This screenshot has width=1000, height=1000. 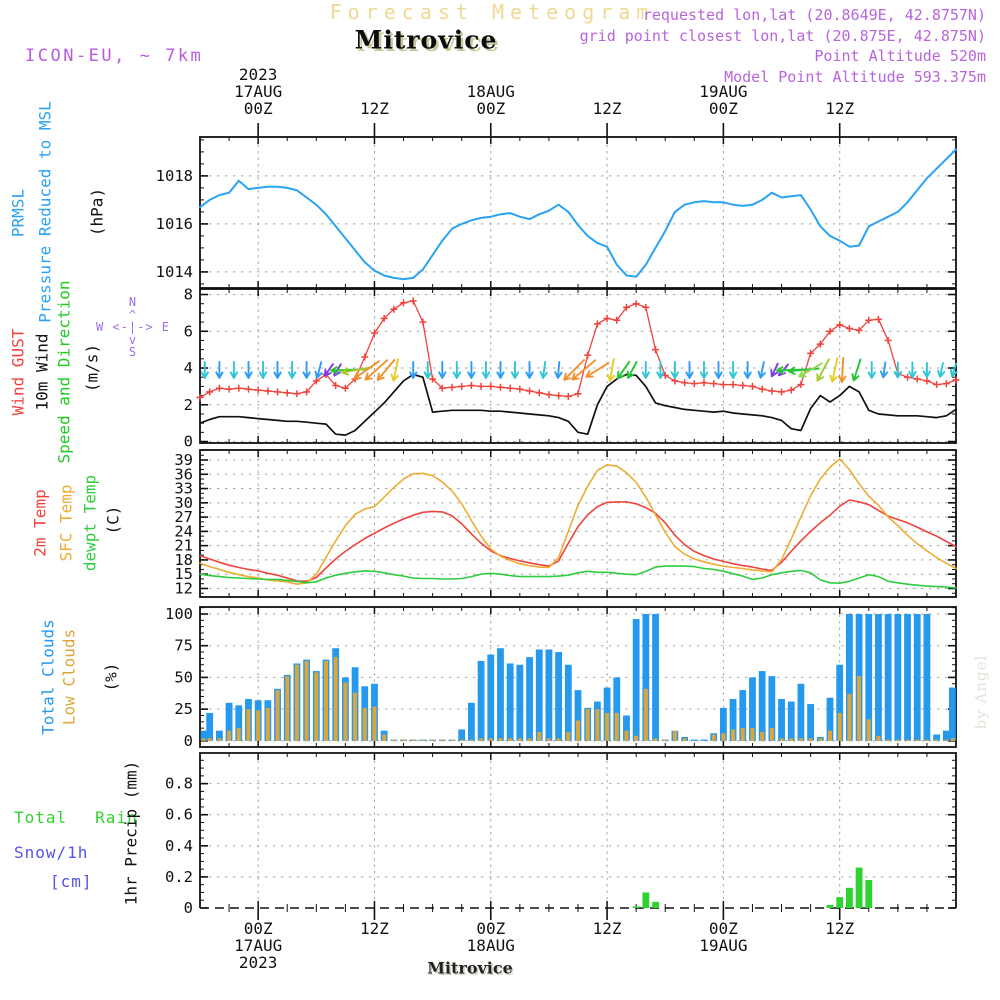 I want to click on svg-text: 1014, so click(x=174, y=272).